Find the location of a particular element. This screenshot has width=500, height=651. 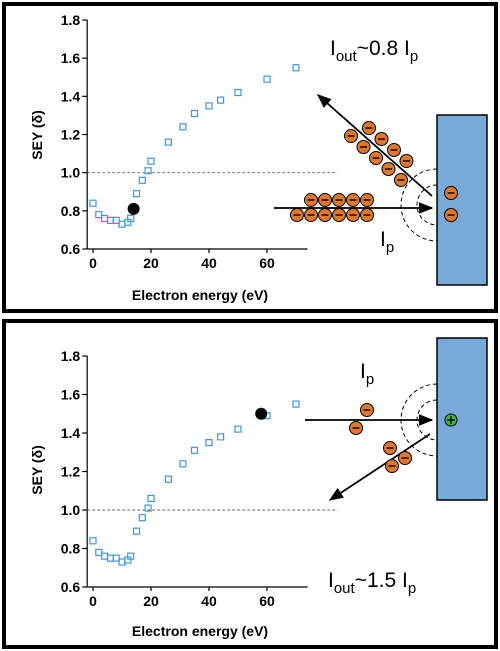

annotation-text: ~0.8 I is located at coordinates (383, 48).